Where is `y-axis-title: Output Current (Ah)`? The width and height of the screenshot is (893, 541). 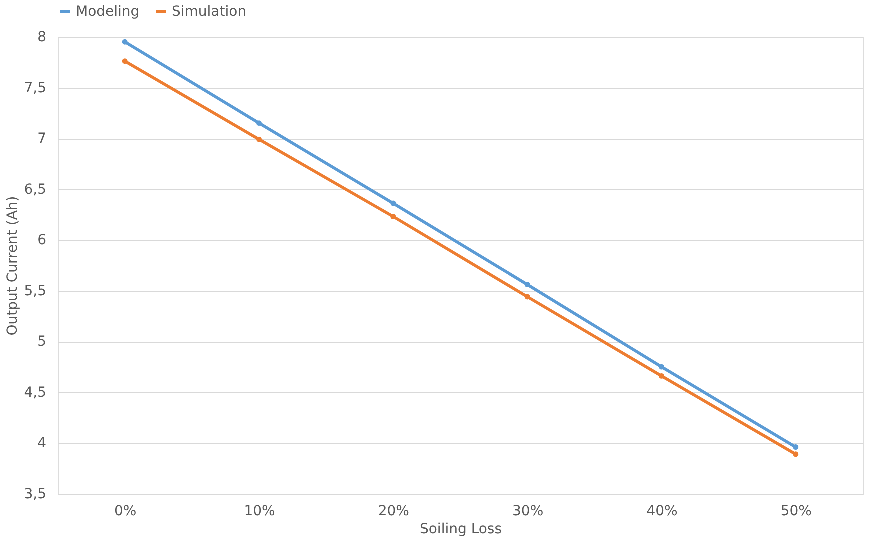 y-axis-title: Output Current (Ah) is located at coordinates (13, 266).